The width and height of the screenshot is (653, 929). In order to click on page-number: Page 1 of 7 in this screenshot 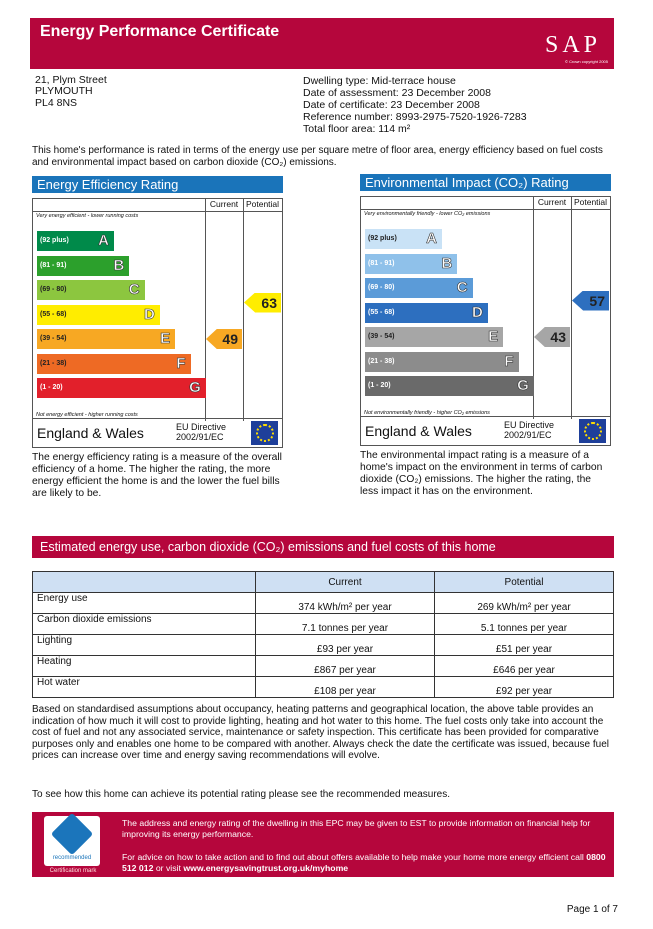, I will do `click(592, 909)`.